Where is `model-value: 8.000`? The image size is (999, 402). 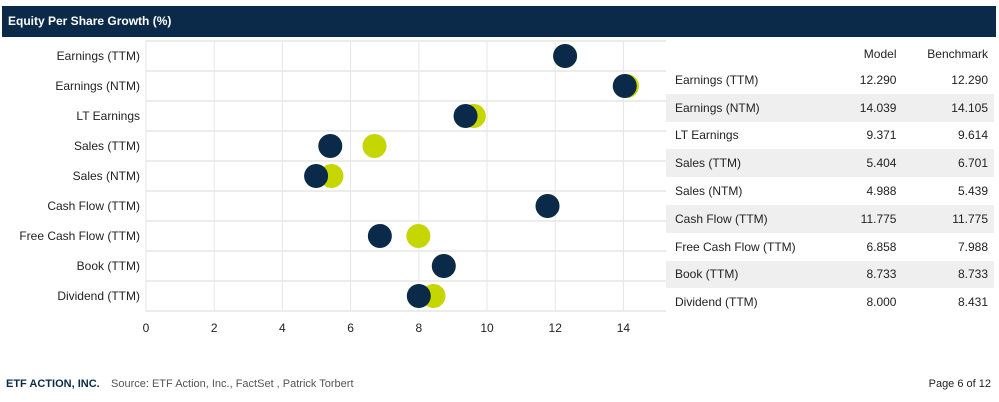
model-value: 8.000 is located at coordinates (881, 302).